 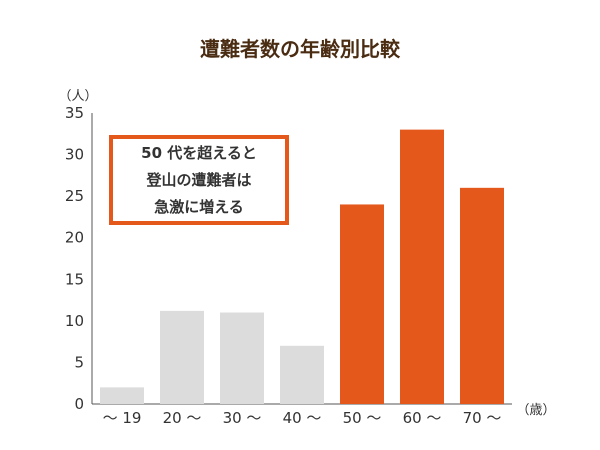 What do you see at coordinates (74, 113) in the screenshot?
I see `y-tick-label: 35` at bounding box center [74, 113].